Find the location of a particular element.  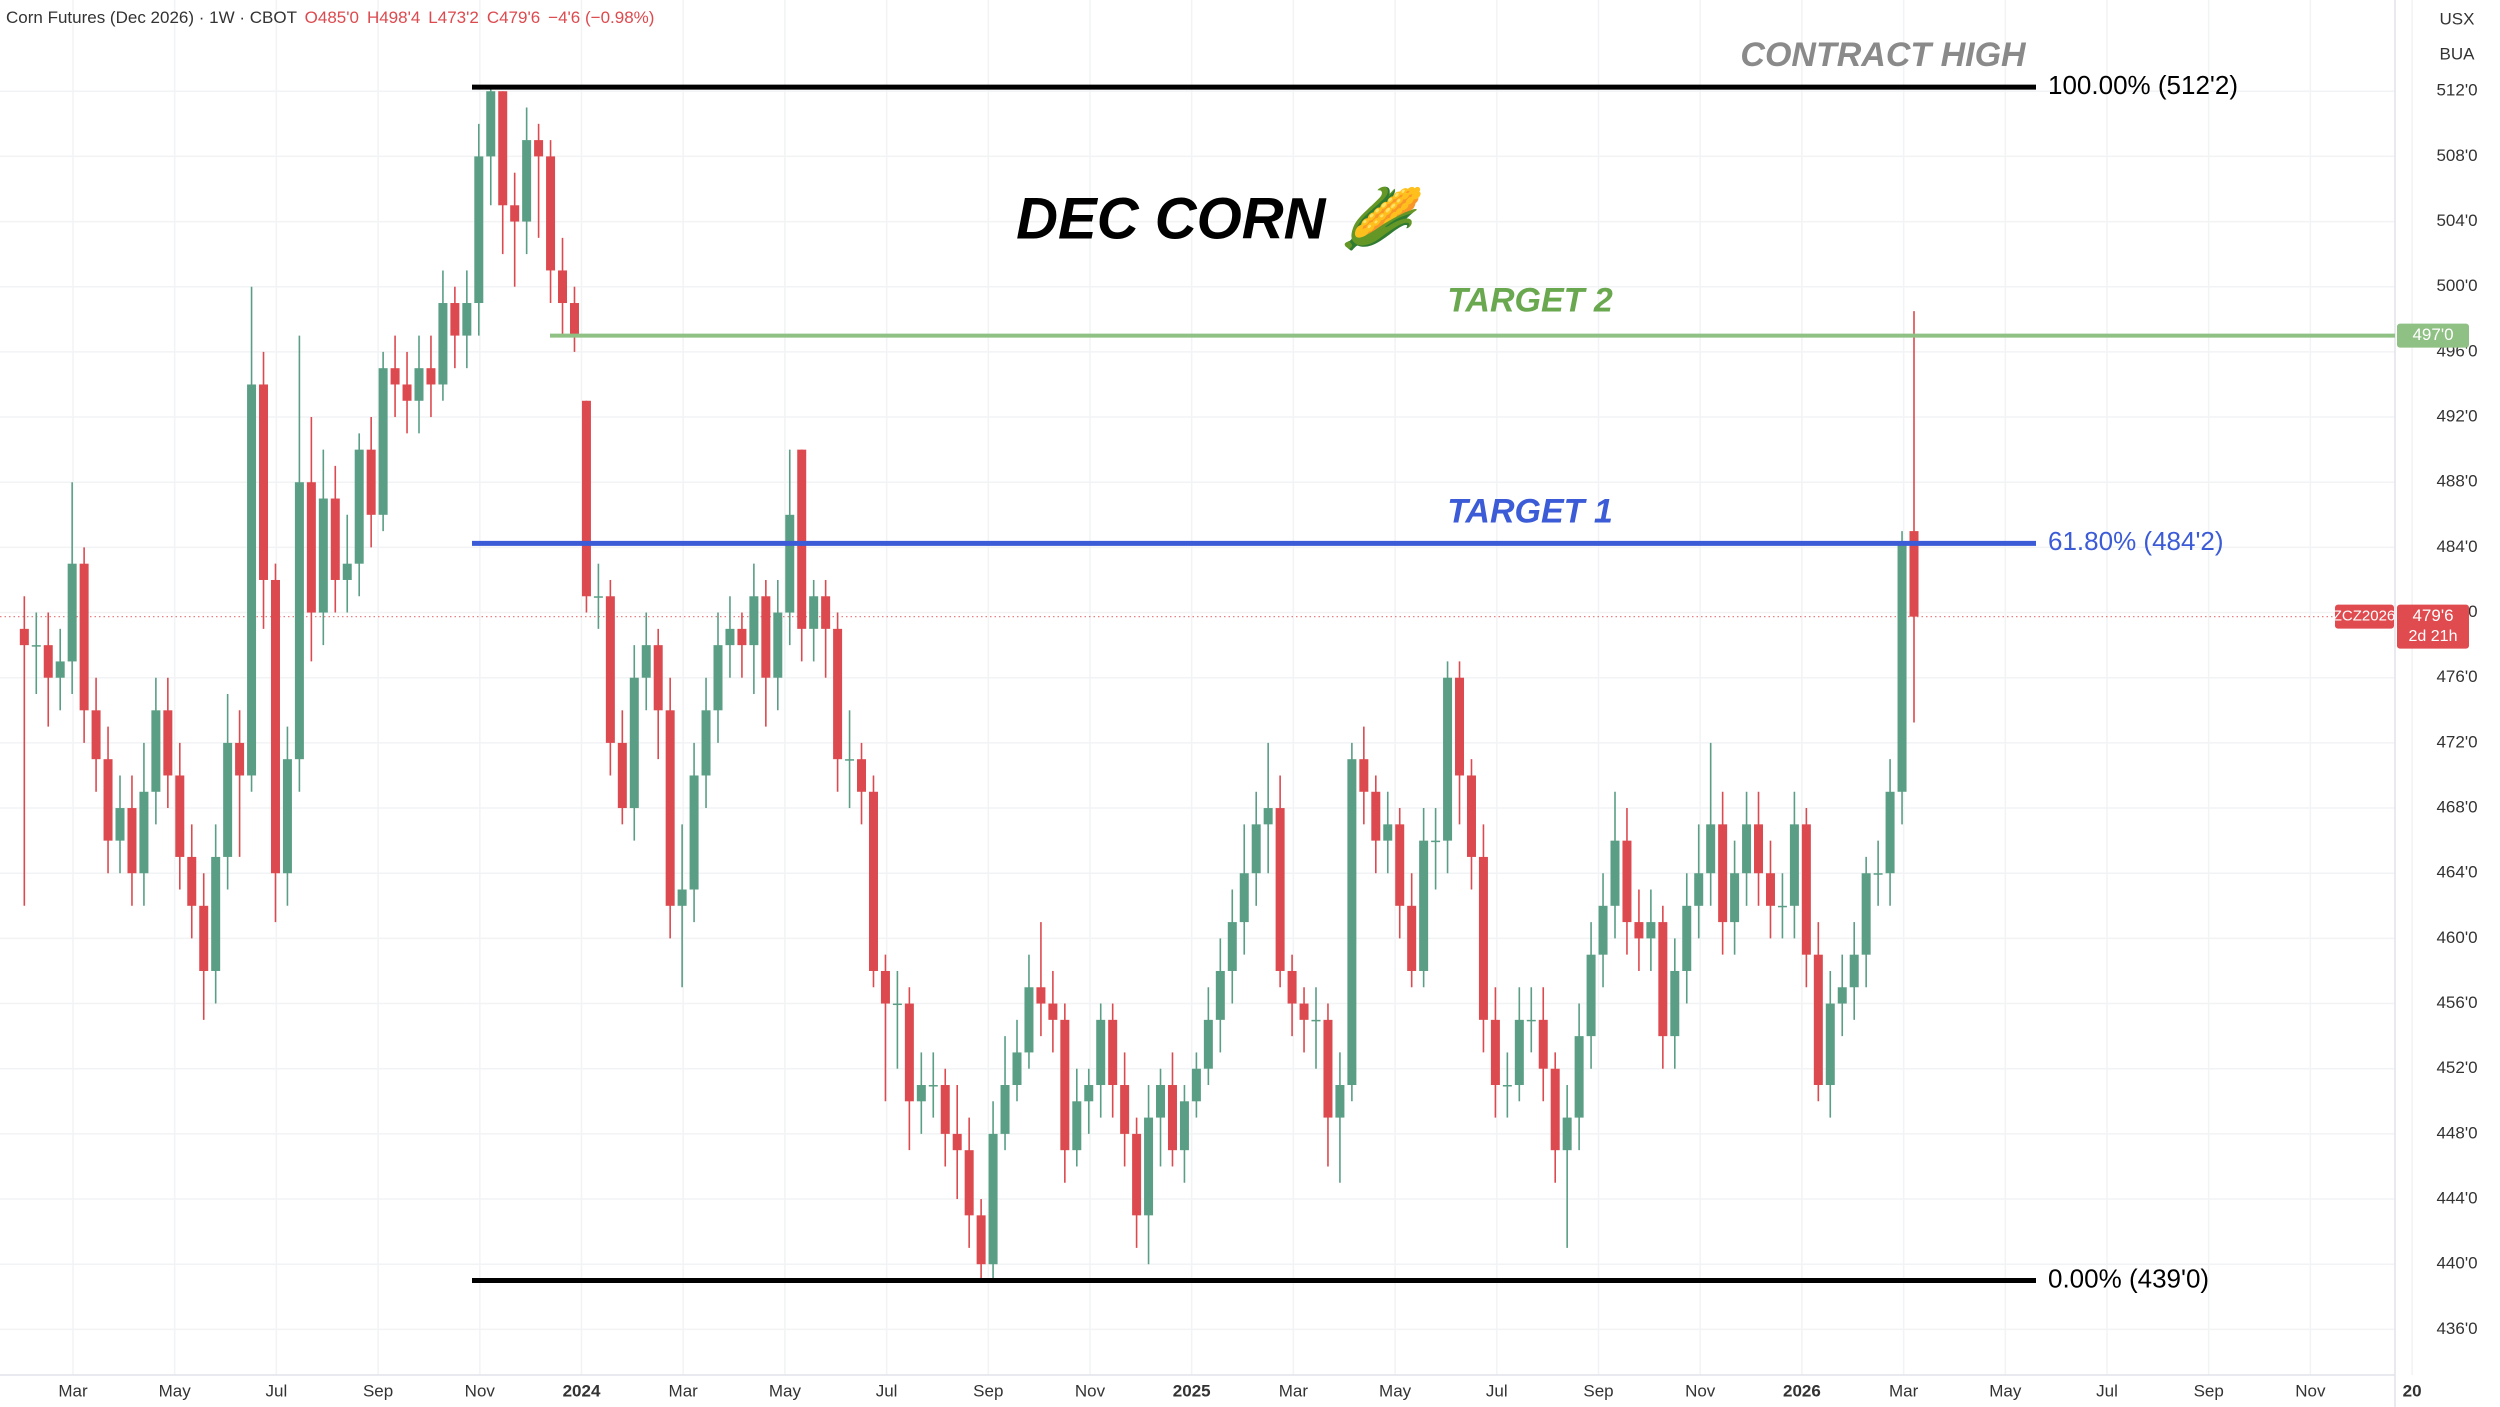

unit-label: USX is located at coordinates (2457, 18).